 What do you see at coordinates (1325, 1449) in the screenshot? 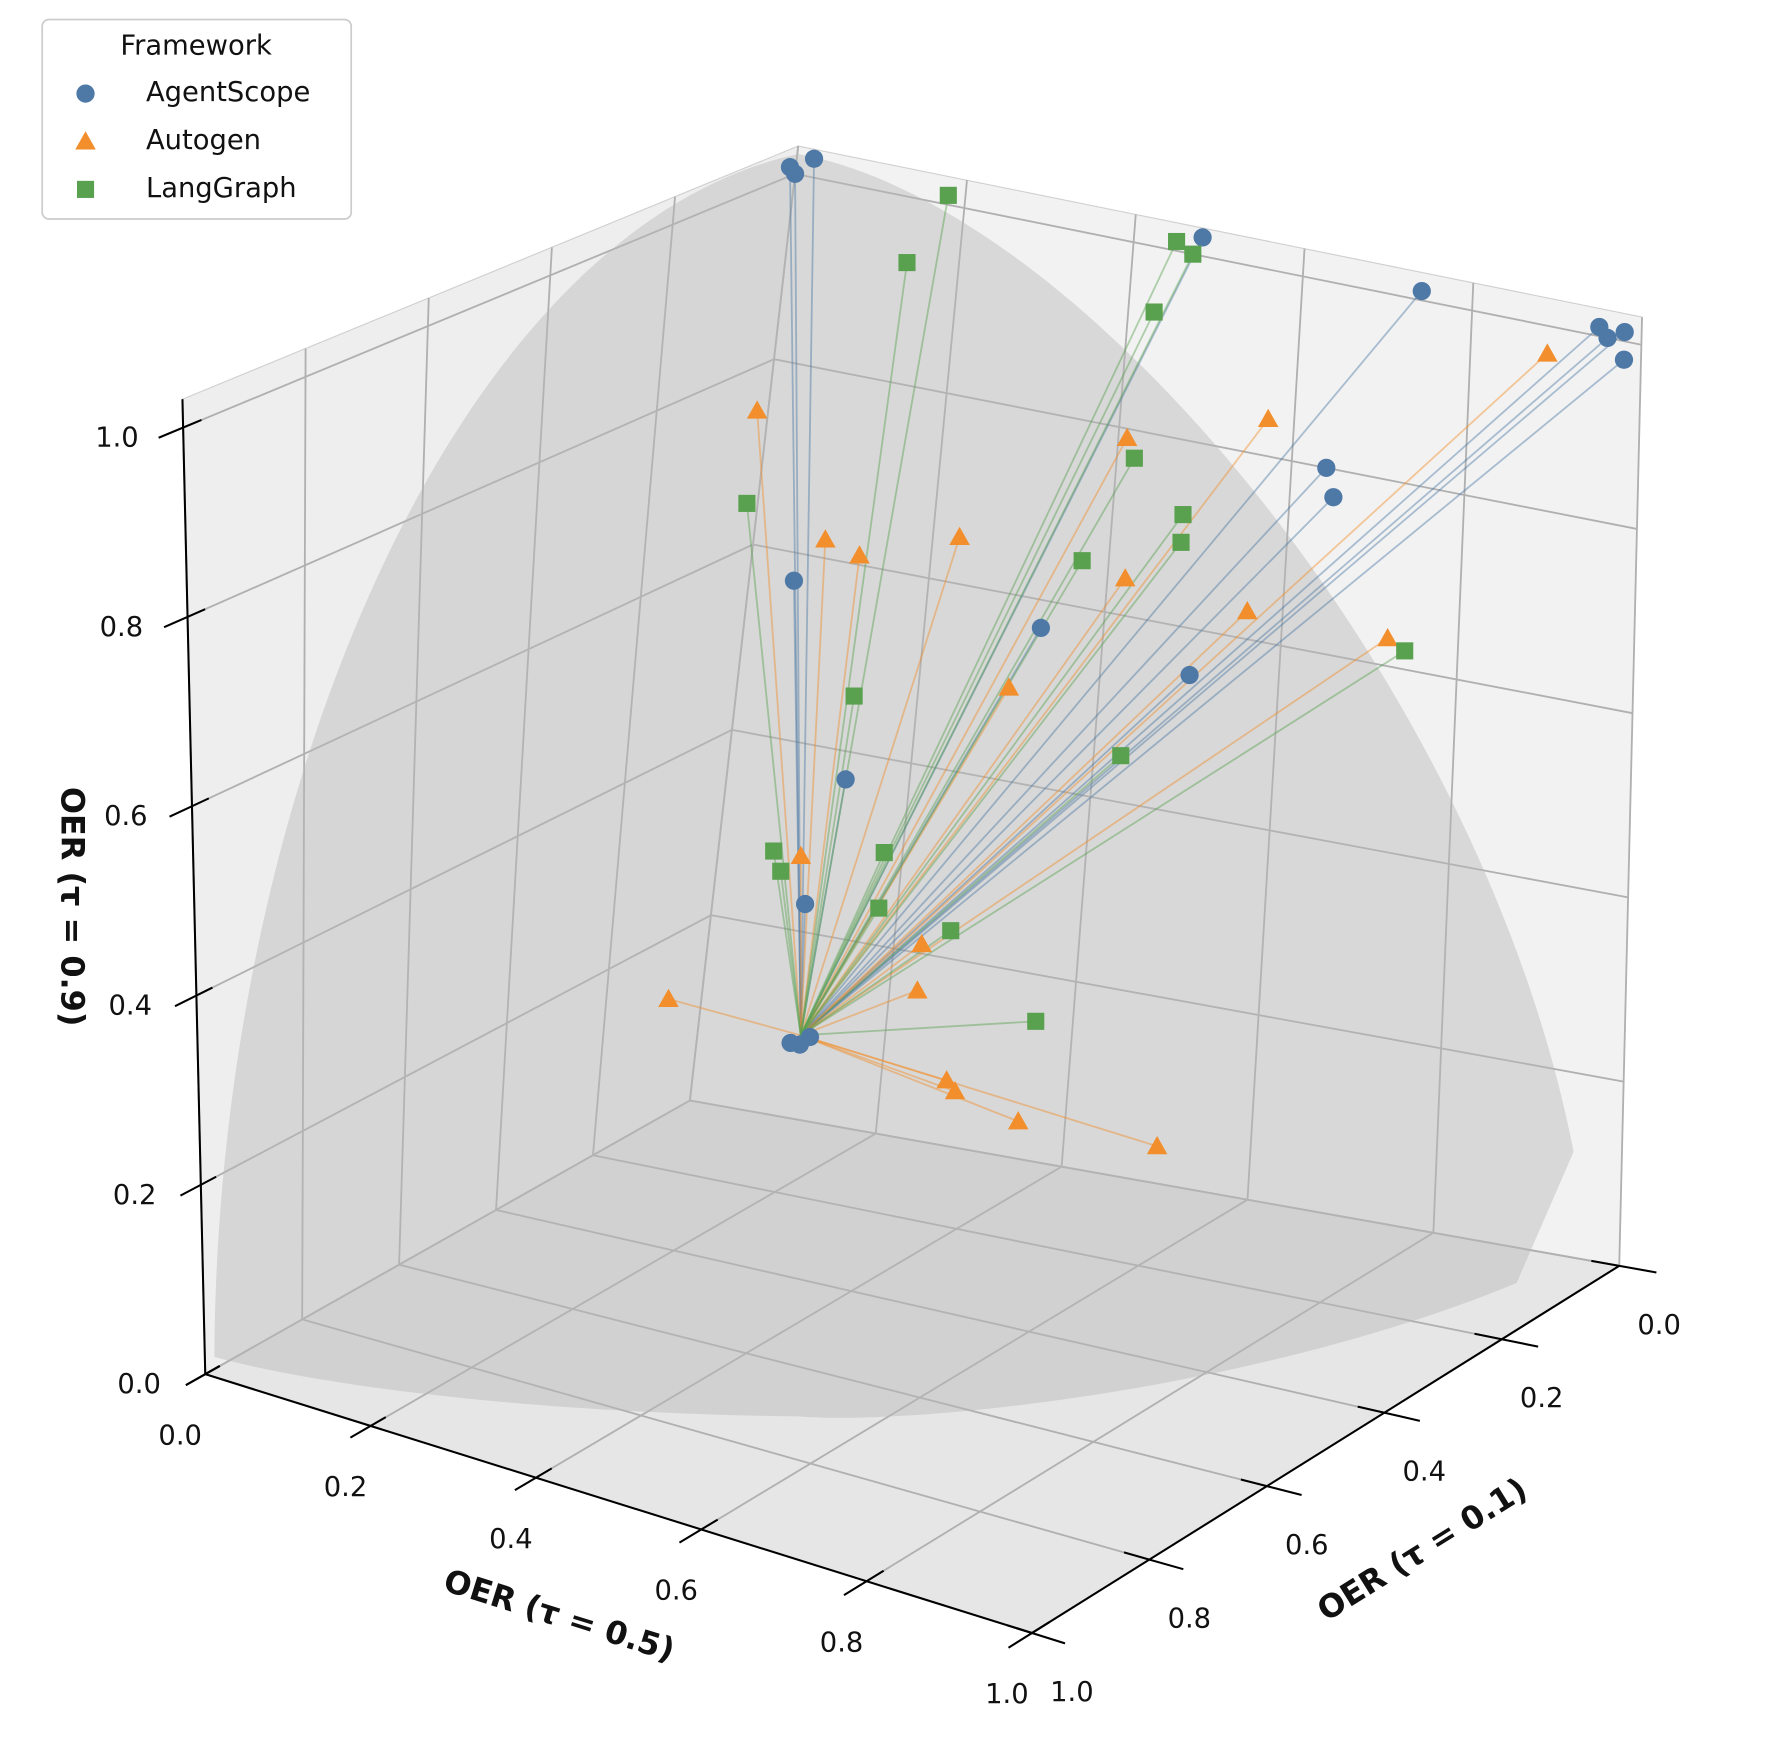
I see `x-axis` at bounding box center [1325, 1449].